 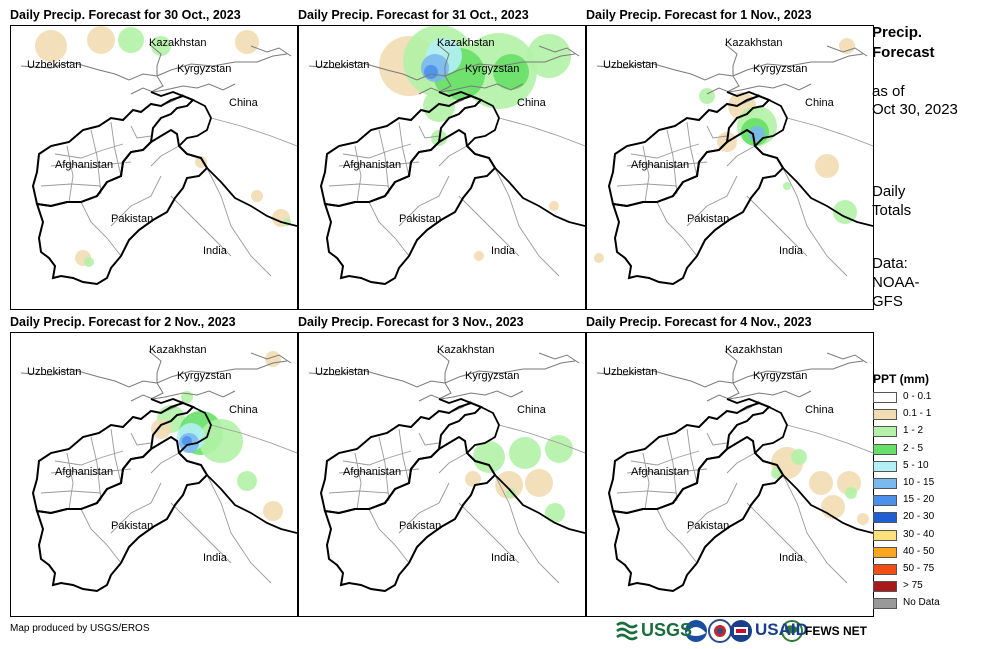 I want to click on legend-label: 40 - 50, so click(x=919, y=551).